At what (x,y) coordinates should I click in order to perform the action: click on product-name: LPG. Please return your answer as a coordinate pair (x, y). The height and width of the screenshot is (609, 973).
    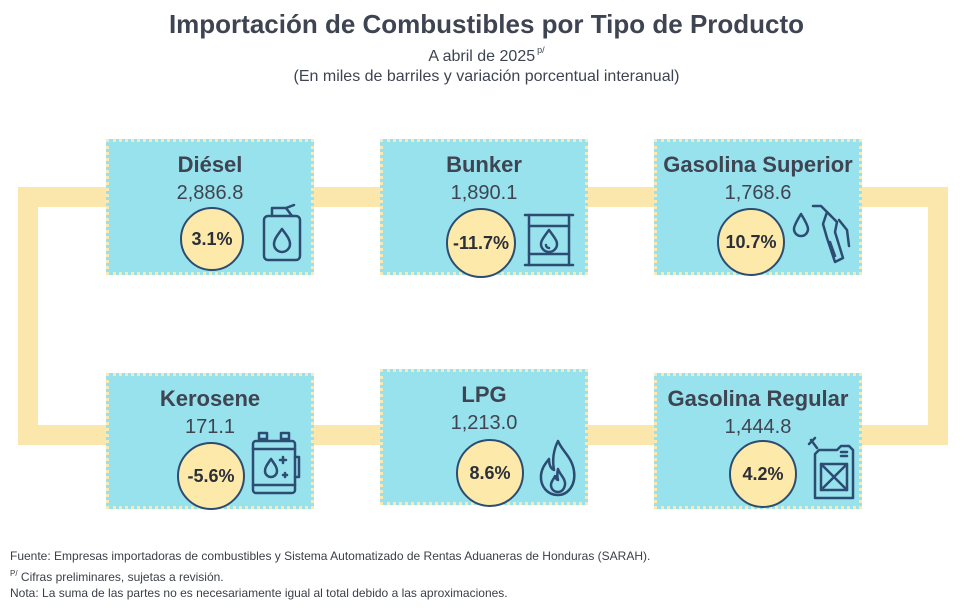
    Looking at the image, I should click on (484, 394).